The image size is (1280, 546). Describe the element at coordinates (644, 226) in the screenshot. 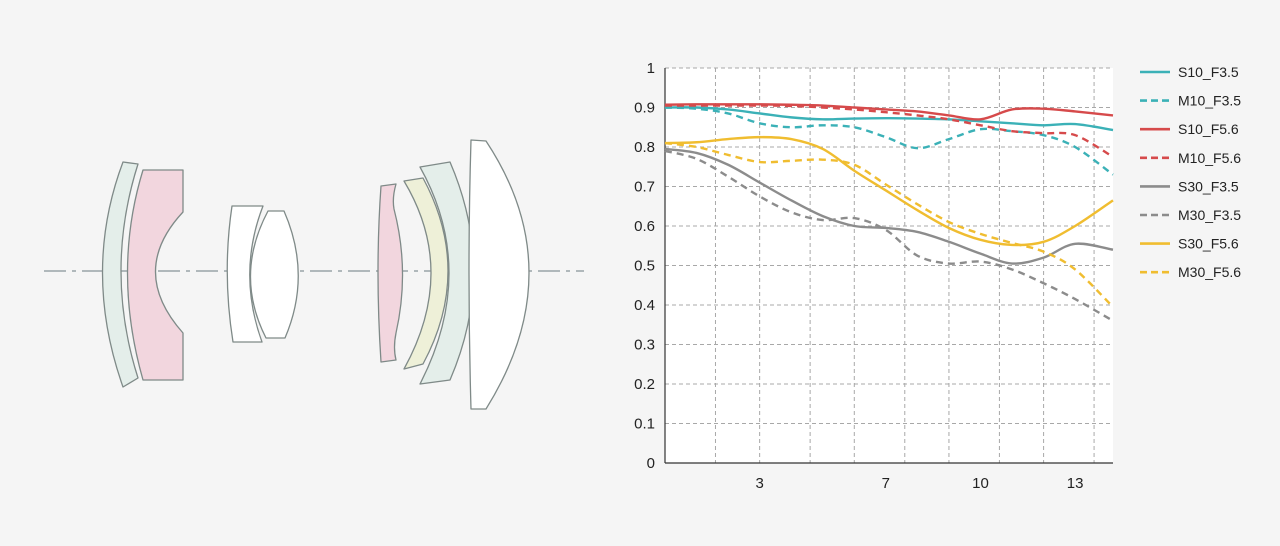

I see `y-tick-label: 0.6` at that location.